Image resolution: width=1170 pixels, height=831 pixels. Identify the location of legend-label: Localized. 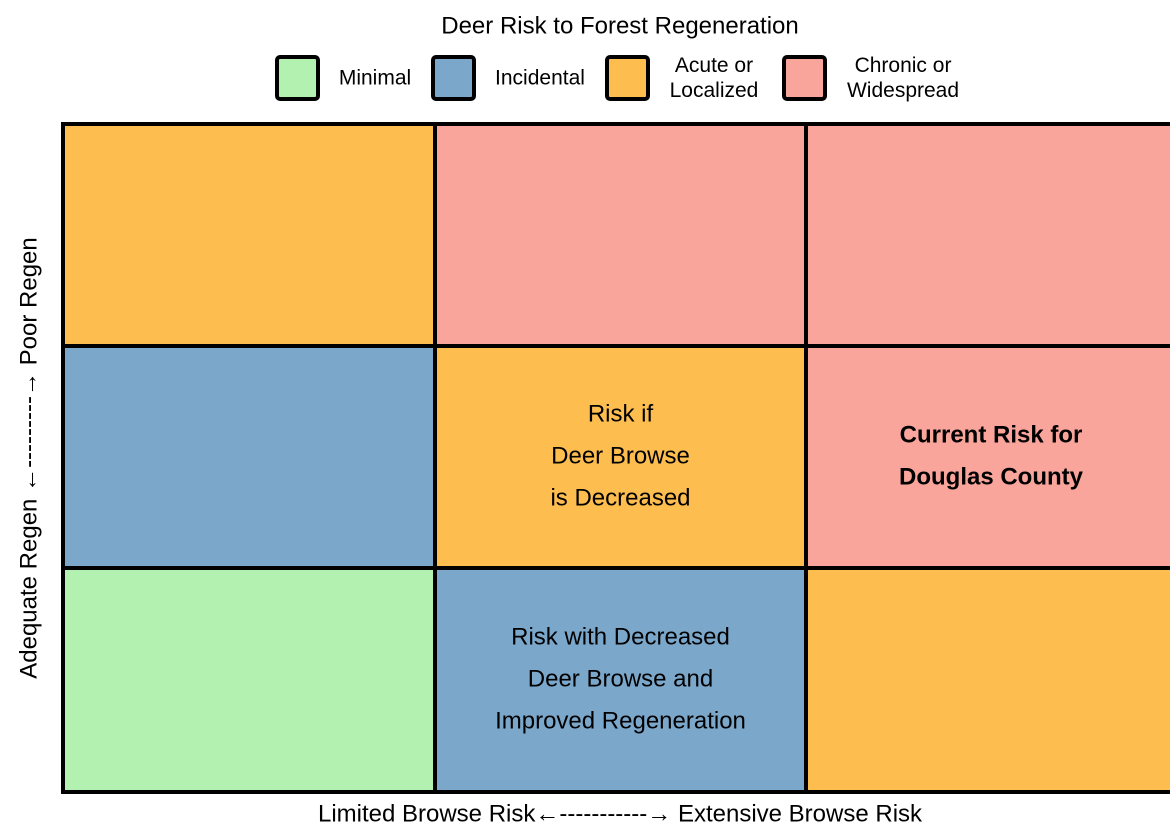
(714, 90).